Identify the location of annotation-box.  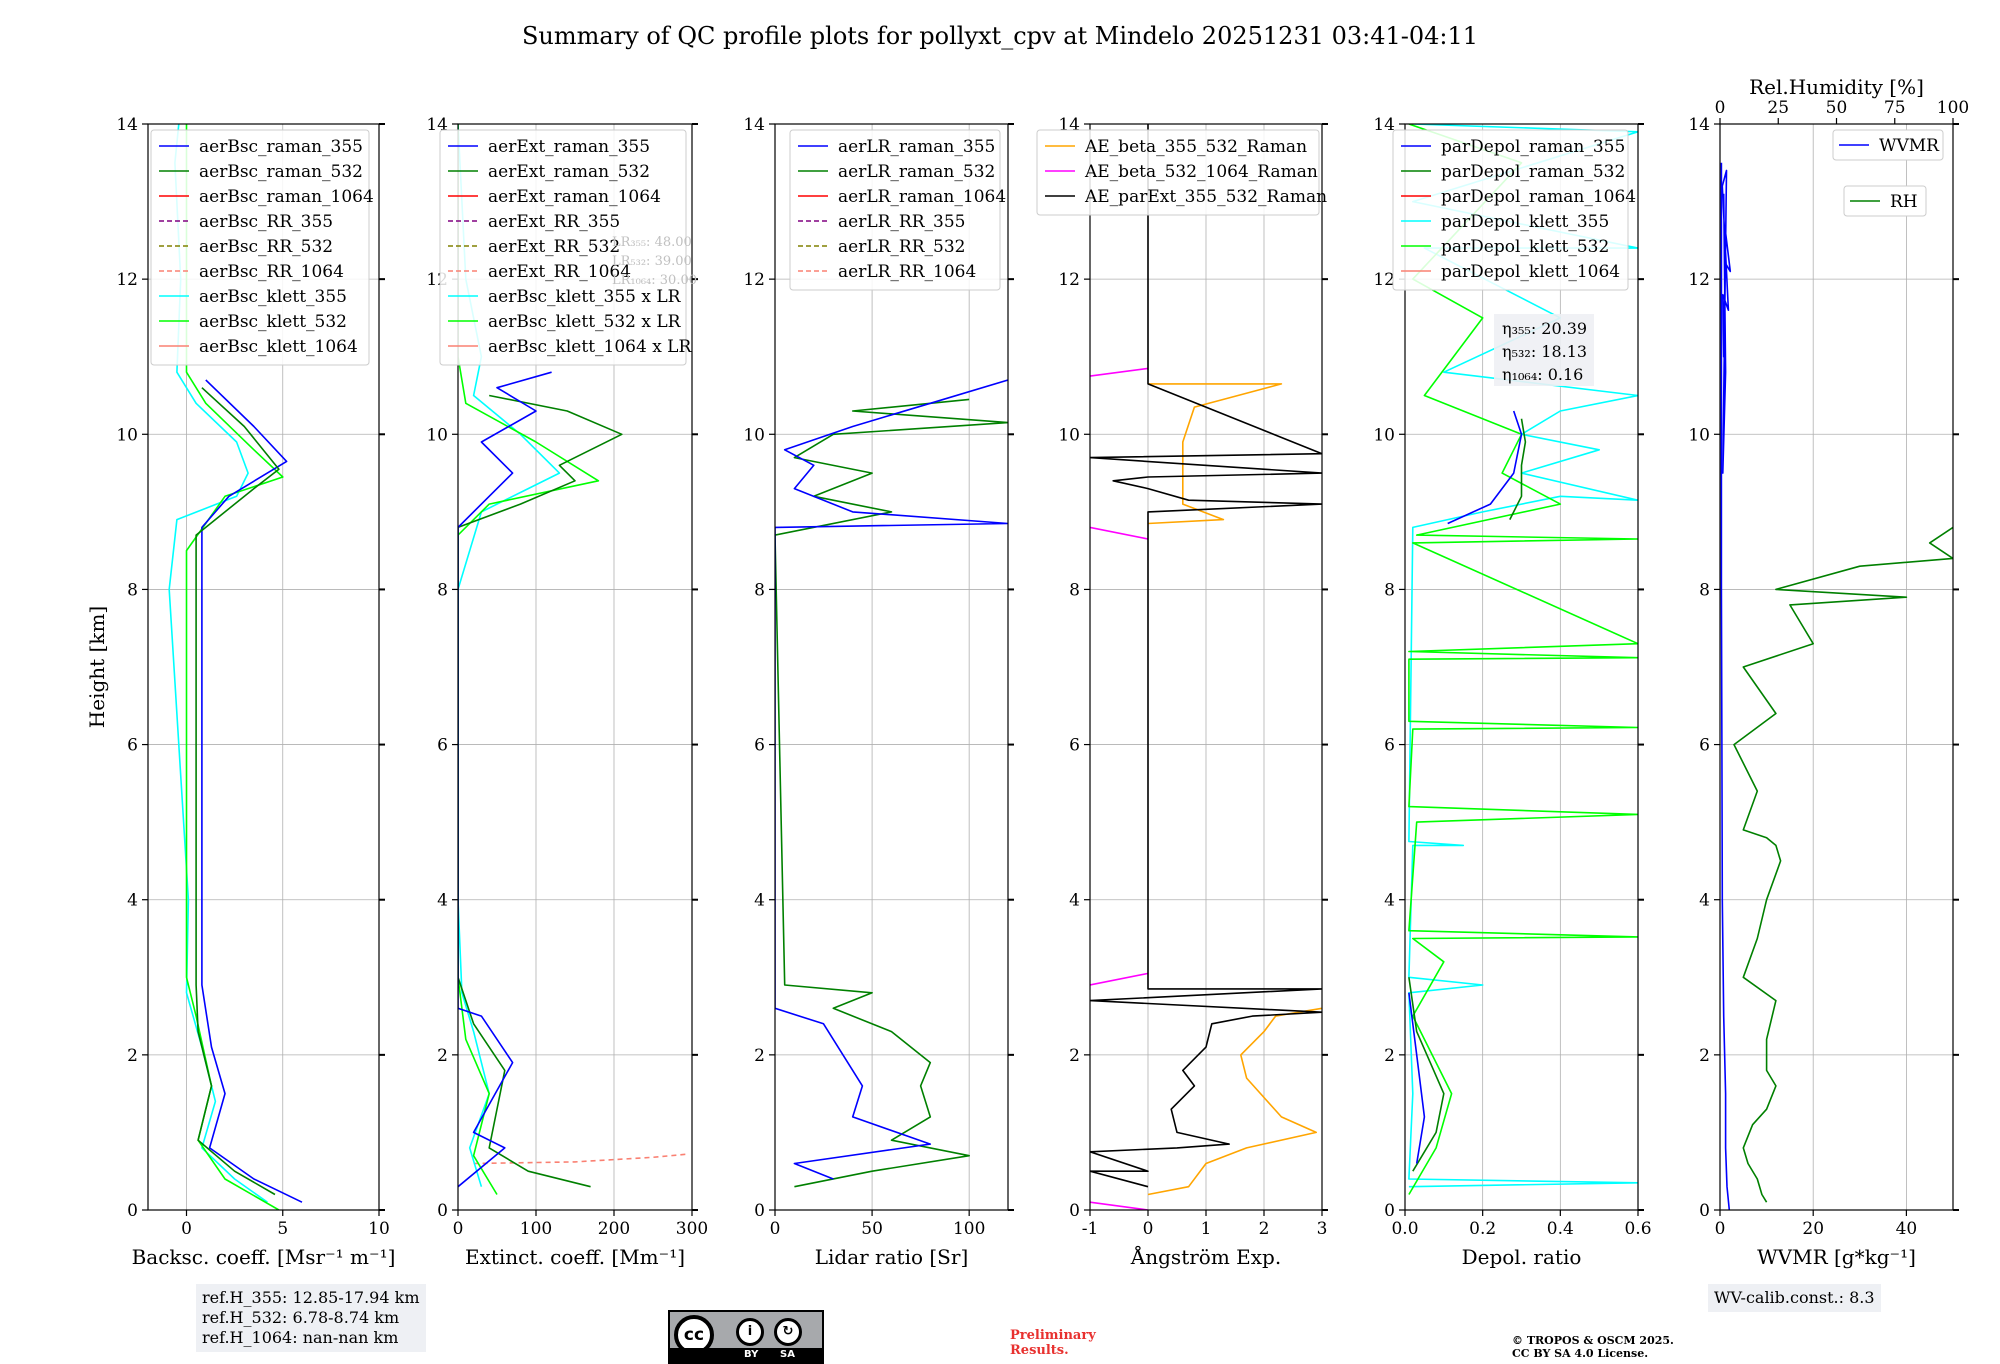
(1544, 350).